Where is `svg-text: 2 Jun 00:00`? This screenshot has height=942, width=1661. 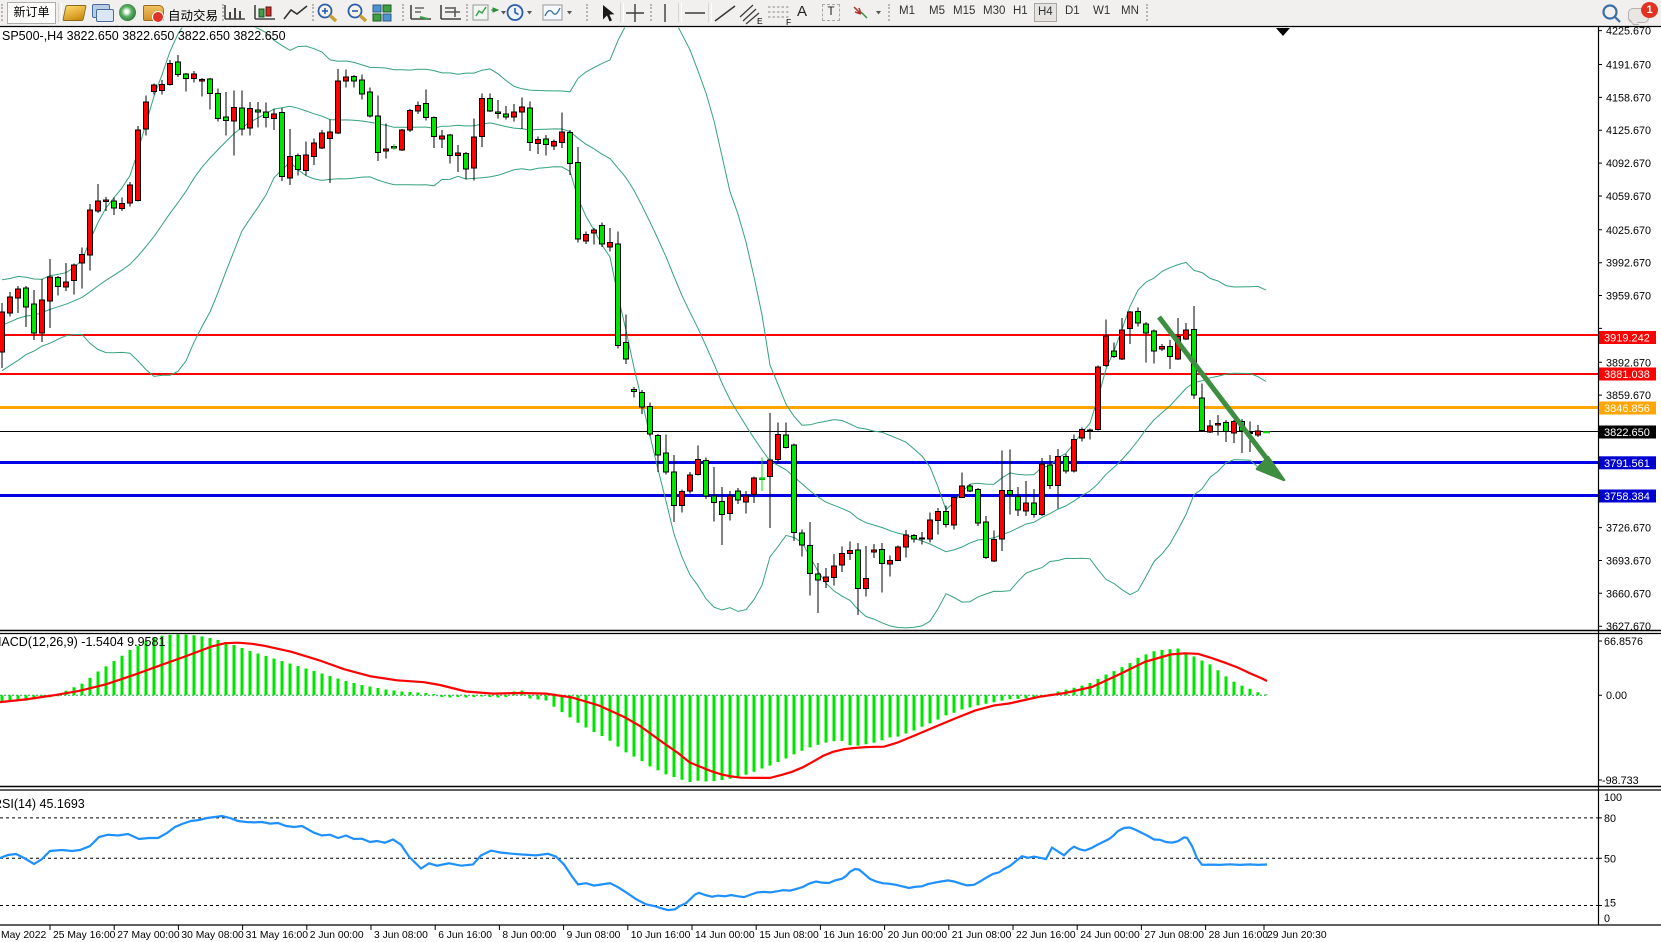
svg-text: 2 Jun 00:00 is located at coordinates (337, 935).